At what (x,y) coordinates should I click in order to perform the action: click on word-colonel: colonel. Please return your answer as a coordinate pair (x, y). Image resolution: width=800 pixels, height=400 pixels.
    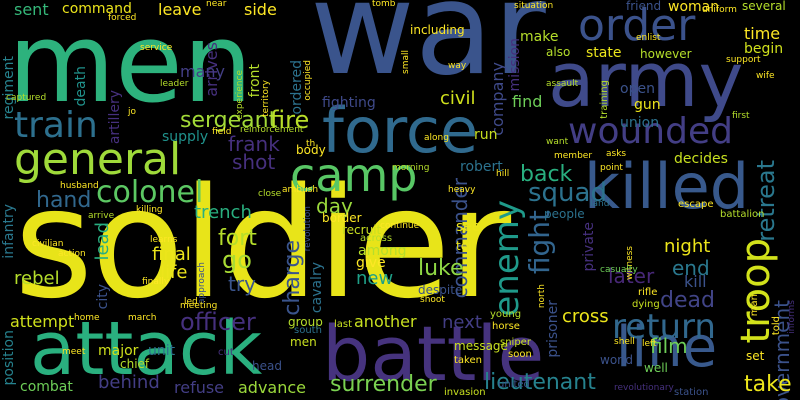
    Looking at the image, I should click on (150, 192).